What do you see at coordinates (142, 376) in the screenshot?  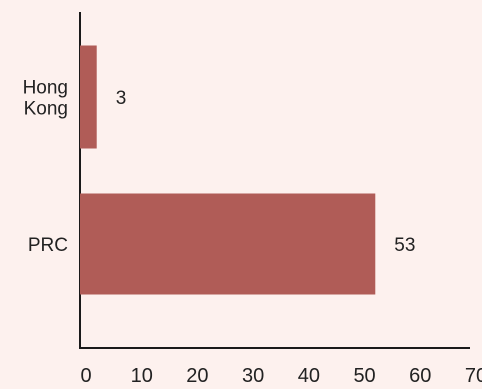 I see `x-tick-label-10: 10` at bounding box center [142, 376].